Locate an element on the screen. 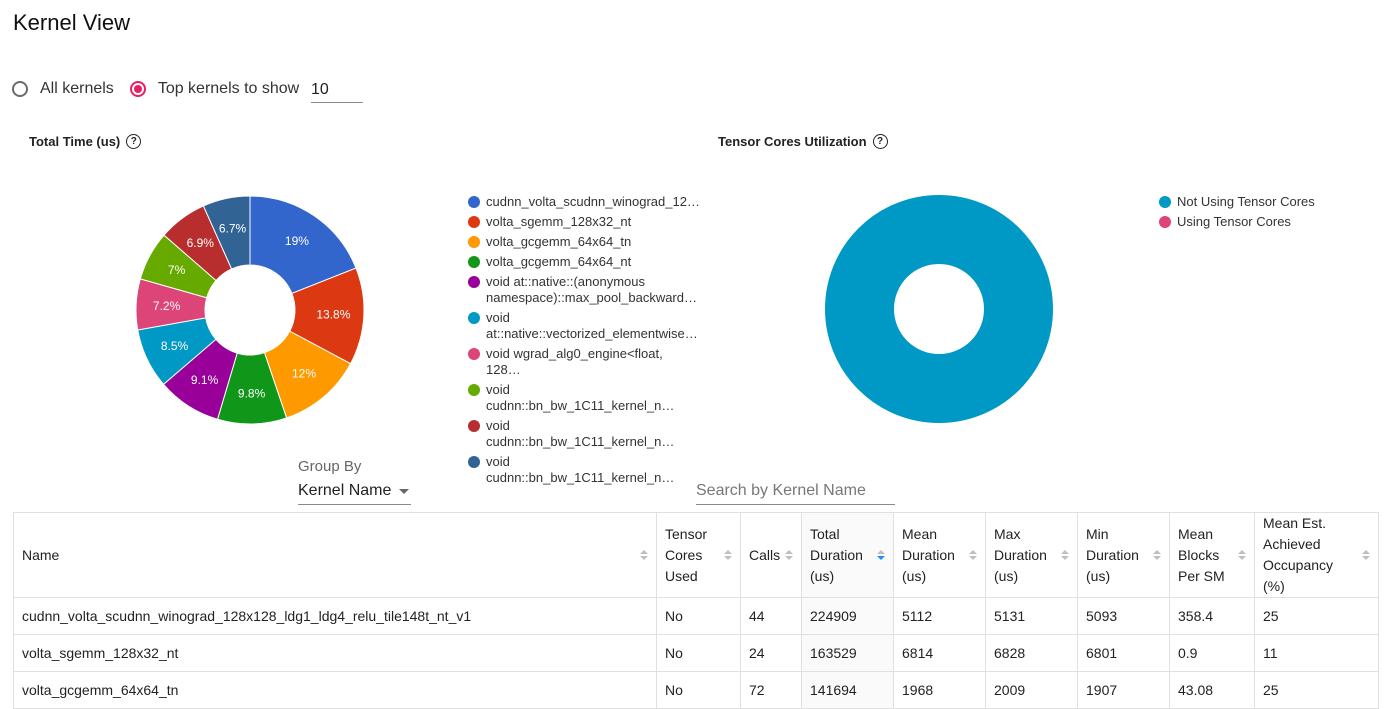  cell-min-duration: 5093 is located at coordinates (1123, 616).